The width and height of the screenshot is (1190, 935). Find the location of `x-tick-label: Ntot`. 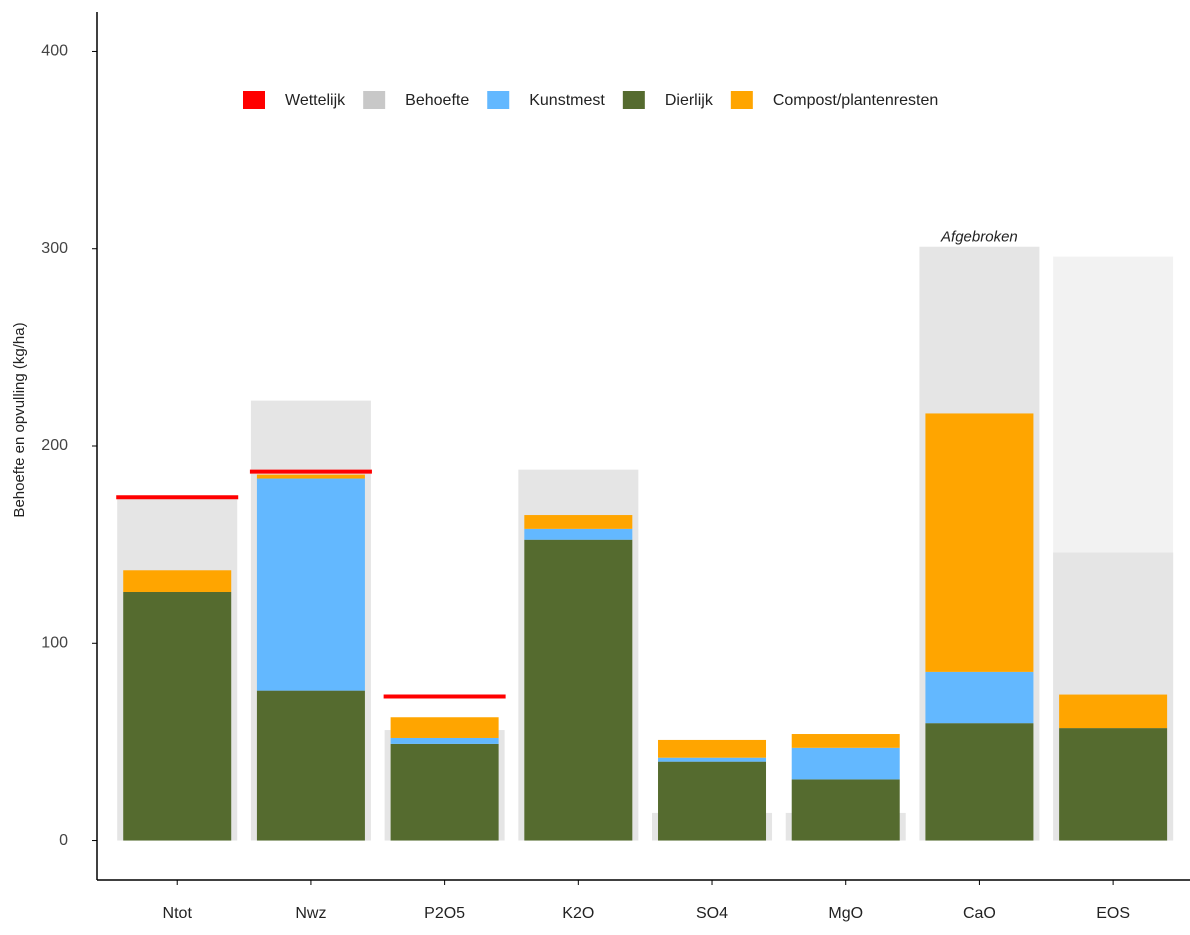

x-tick-label: Ntot is located at coordinates (178, 913).